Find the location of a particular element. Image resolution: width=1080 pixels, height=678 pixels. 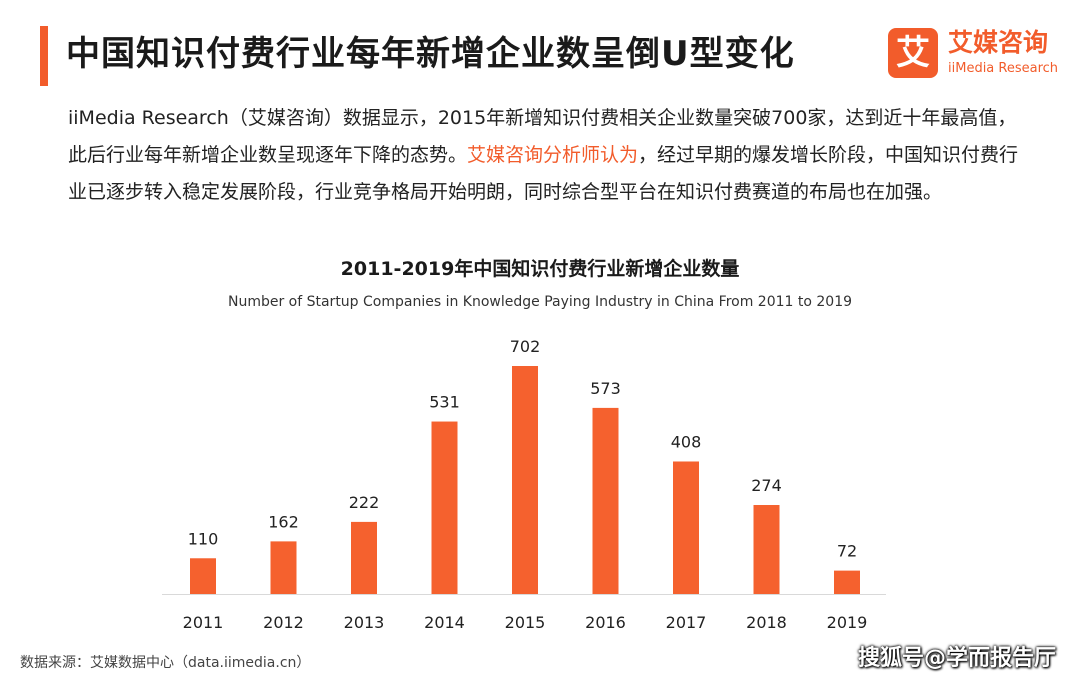

logo-chinese-name: 艾媒咨询 is located at coordinates (998, 42).